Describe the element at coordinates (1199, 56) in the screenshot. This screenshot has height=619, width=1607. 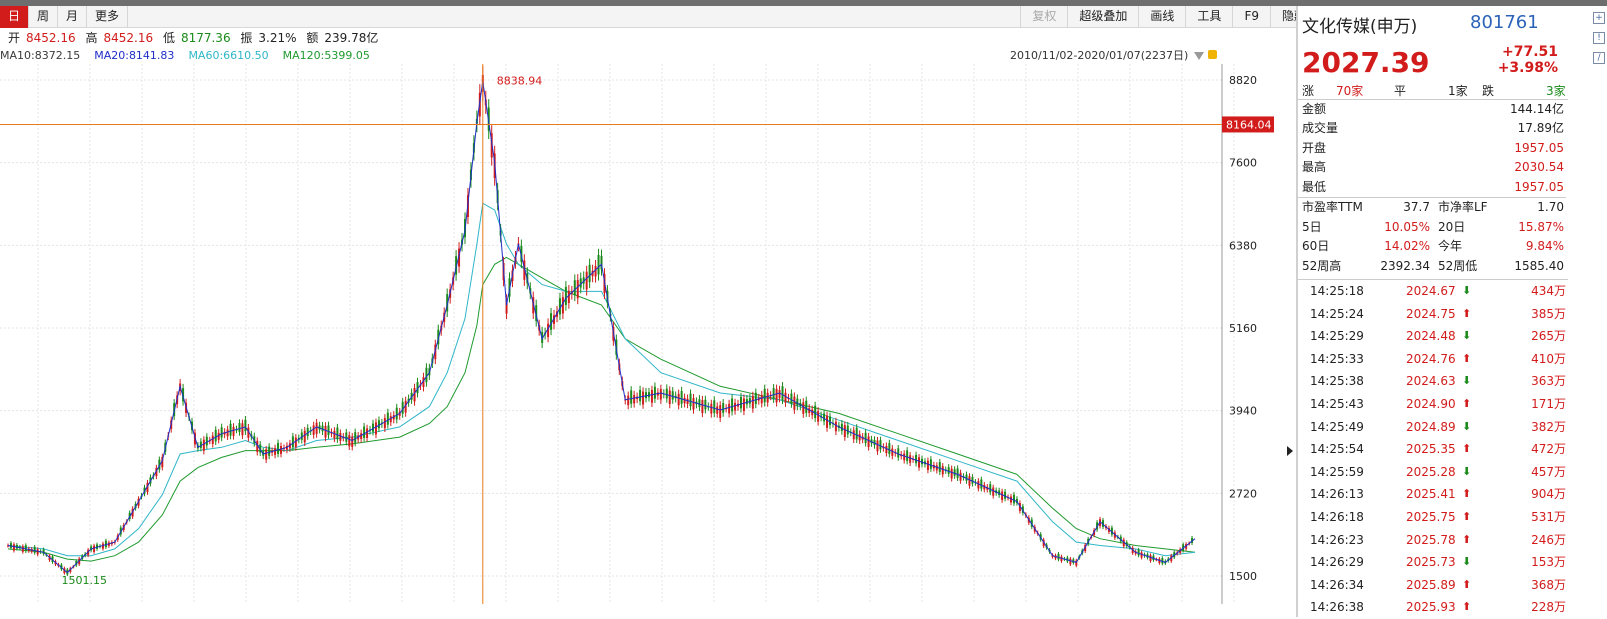
I see `date-range-dropdown-icon` at that location.